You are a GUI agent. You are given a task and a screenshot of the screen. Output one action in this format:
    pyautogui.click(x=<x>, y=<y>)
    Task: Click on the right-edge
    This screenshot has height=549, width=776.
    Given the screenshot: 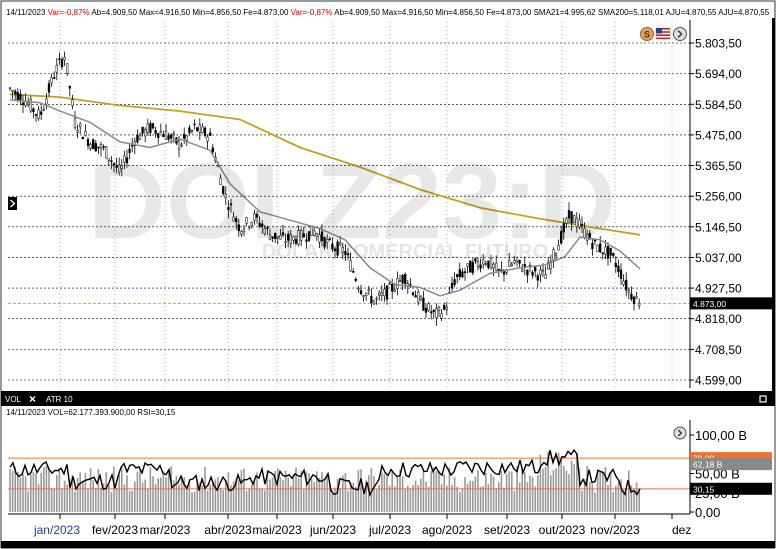 What is the action you would take?
    pyautogui.click(x=773, y=204)
    